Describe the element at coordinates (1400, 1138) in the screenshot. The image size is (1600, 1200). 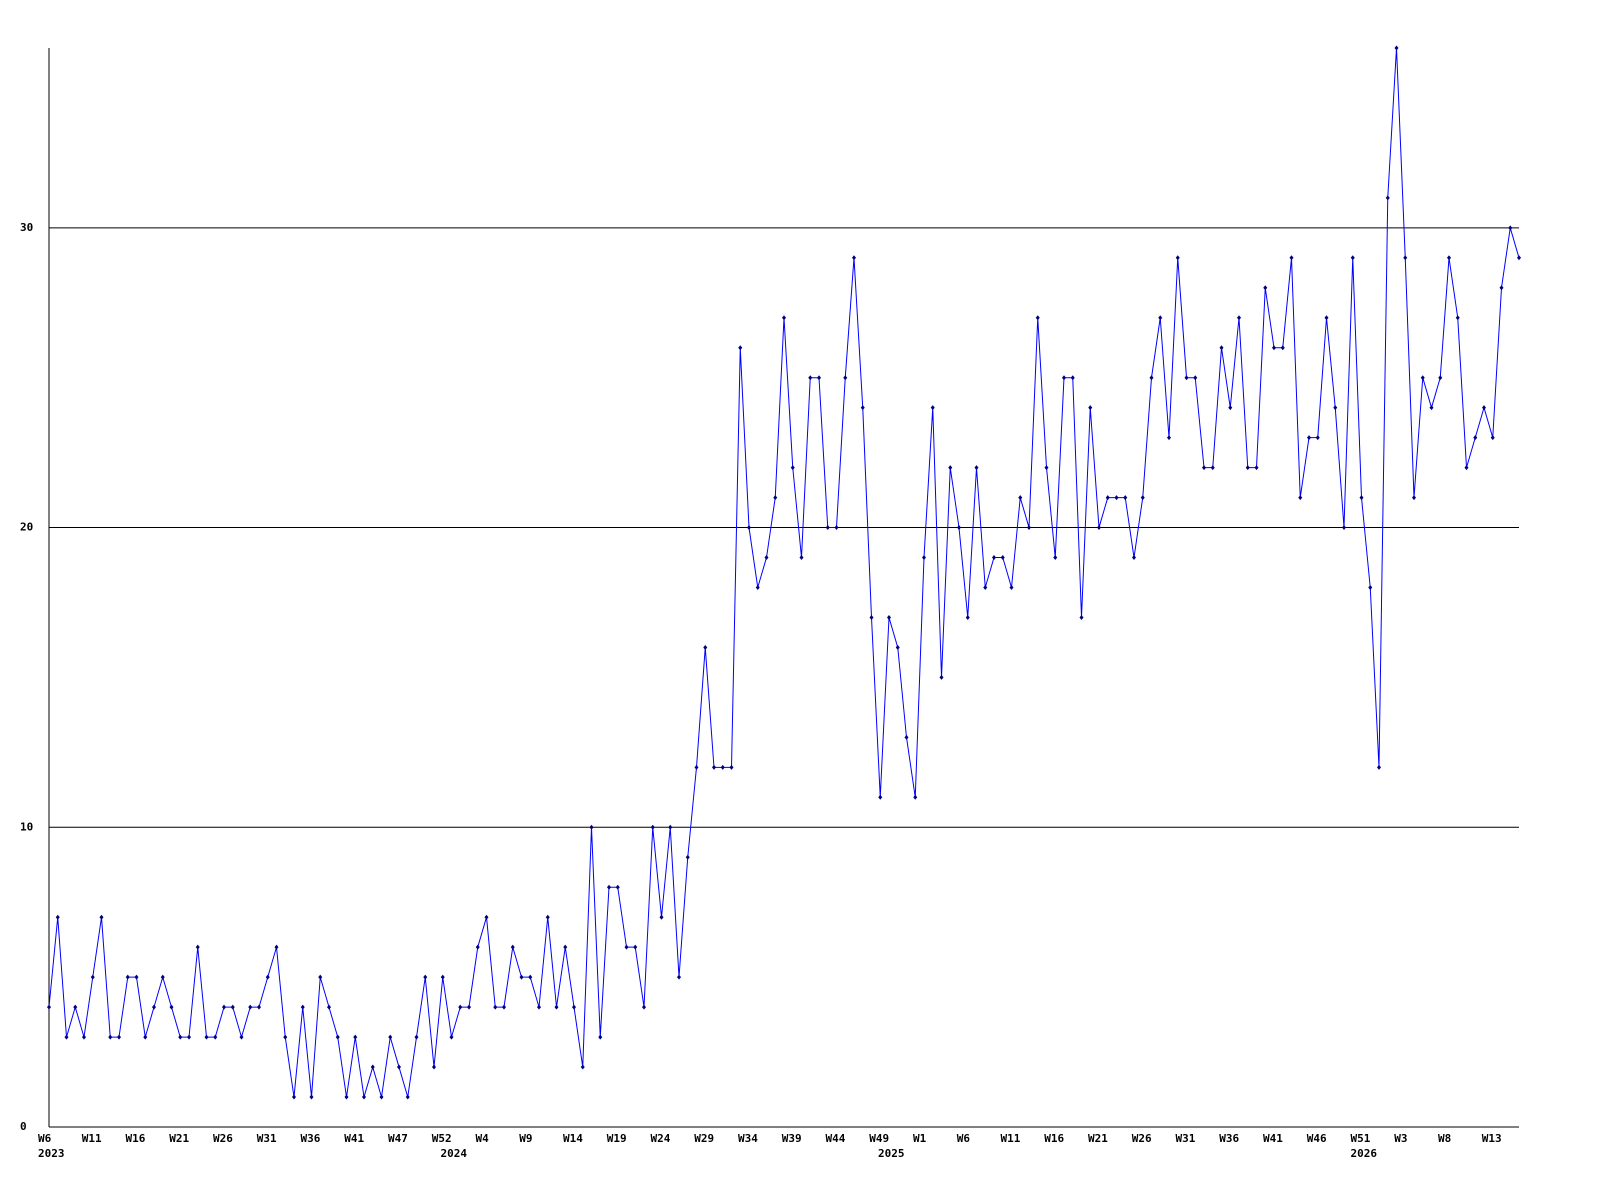
I see `x-tick-label: W3` at that location.